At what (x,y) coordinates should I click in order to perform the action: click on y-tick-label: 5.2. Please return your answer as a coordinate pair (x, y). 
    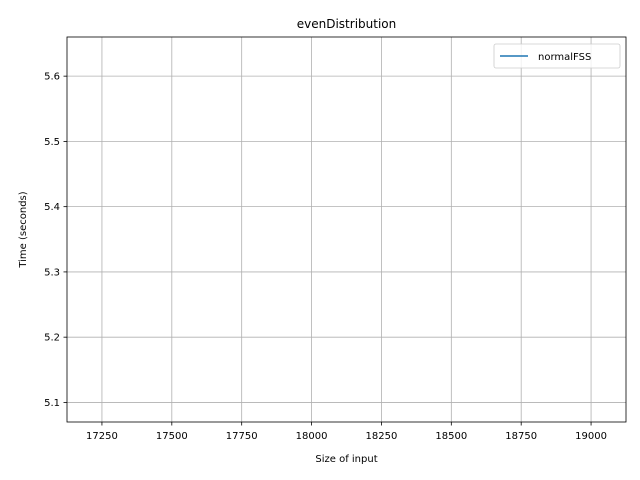
    Looking at the image, I should click on (52, 338).